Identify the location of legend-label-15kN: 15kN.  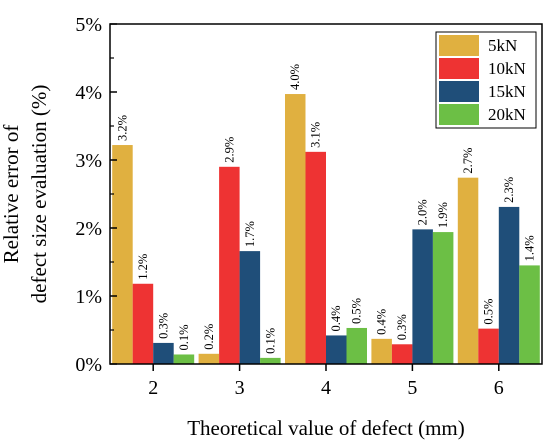
(507, 91).